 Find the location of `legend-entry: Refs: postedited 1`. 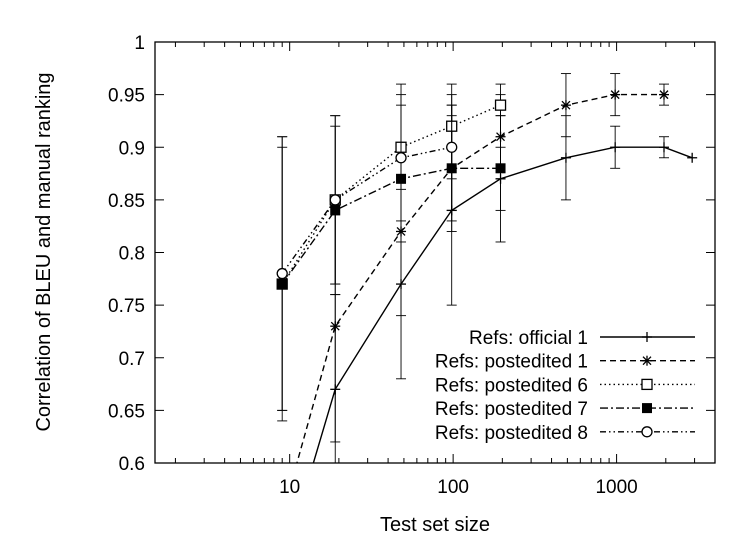

legend-entry: Refs: postedited 1 is located at coordinates (565, 362).